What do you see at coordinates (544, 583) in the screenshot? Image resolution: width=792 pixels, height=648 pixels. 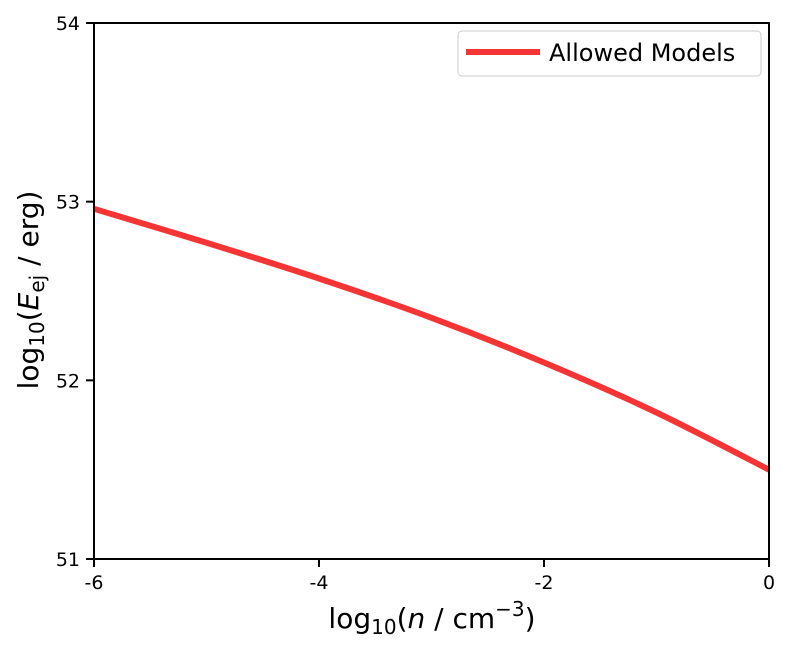 I see `x-tick-label-2: -2` at bounding box center [544, 583].